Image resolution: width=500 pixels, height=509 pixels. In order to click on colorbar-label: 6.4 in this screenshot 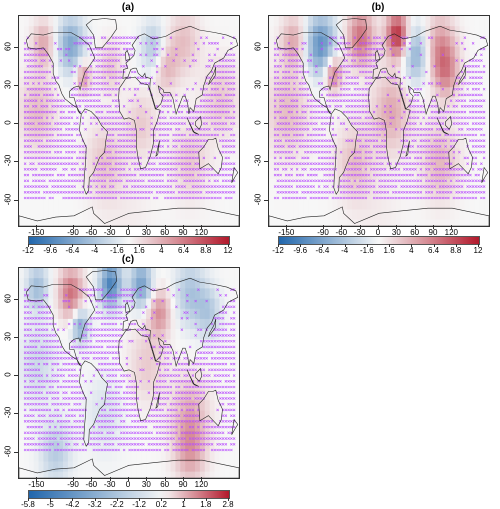, I will do `click(433, 250)`.